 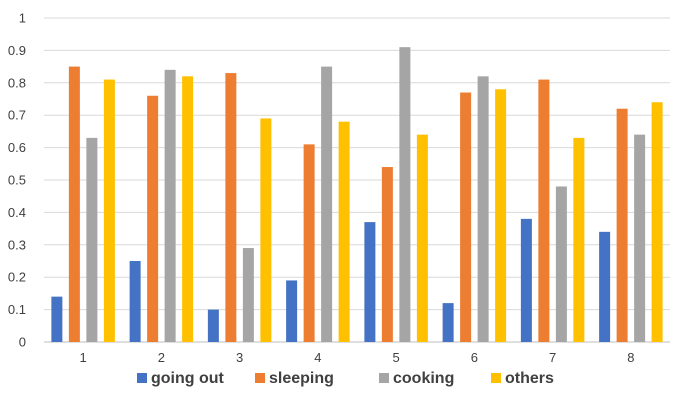 What do you see at coordinates (301, 378) in the screenshot?
I see `legend-label-sleeping: sleeping` at bounding box center [301, 378].